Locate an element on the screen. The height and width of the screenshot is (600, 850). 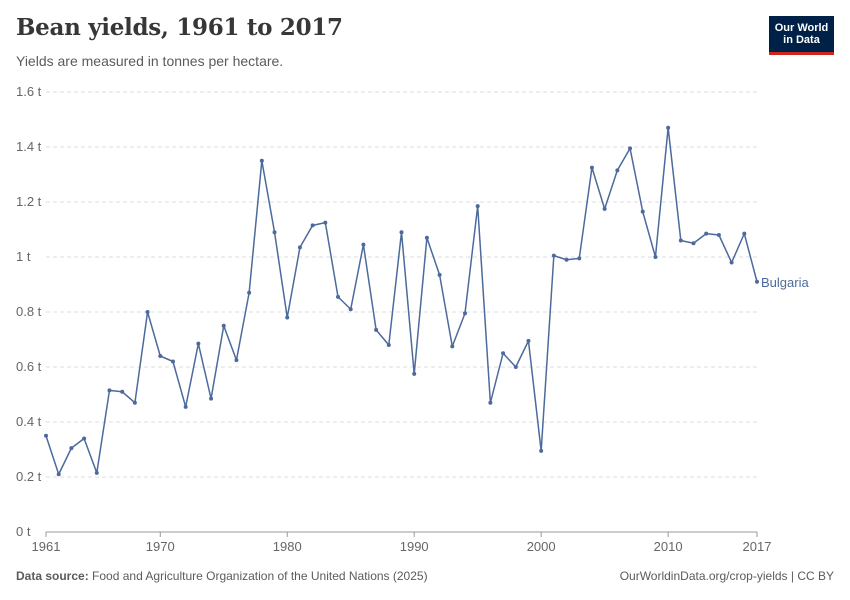
x-tick-label: 1970 is located at coordinates (160, 546).